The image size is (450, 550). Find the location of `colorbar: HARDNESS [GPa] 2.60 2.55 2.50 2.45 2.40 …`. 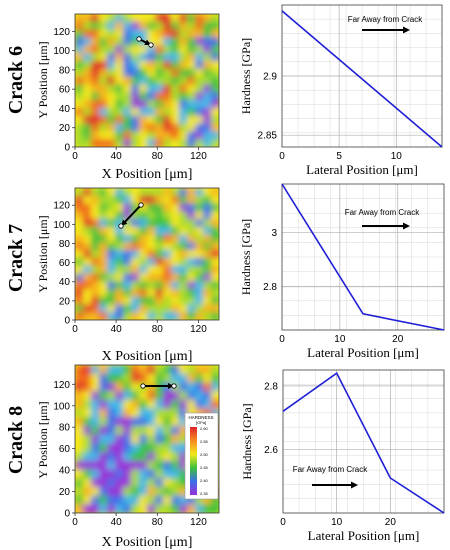

colorbar: HARDNESS [GPa] 2.60 2.55 2.50 2.45 2.40 … is located at coordinates (201, 456).